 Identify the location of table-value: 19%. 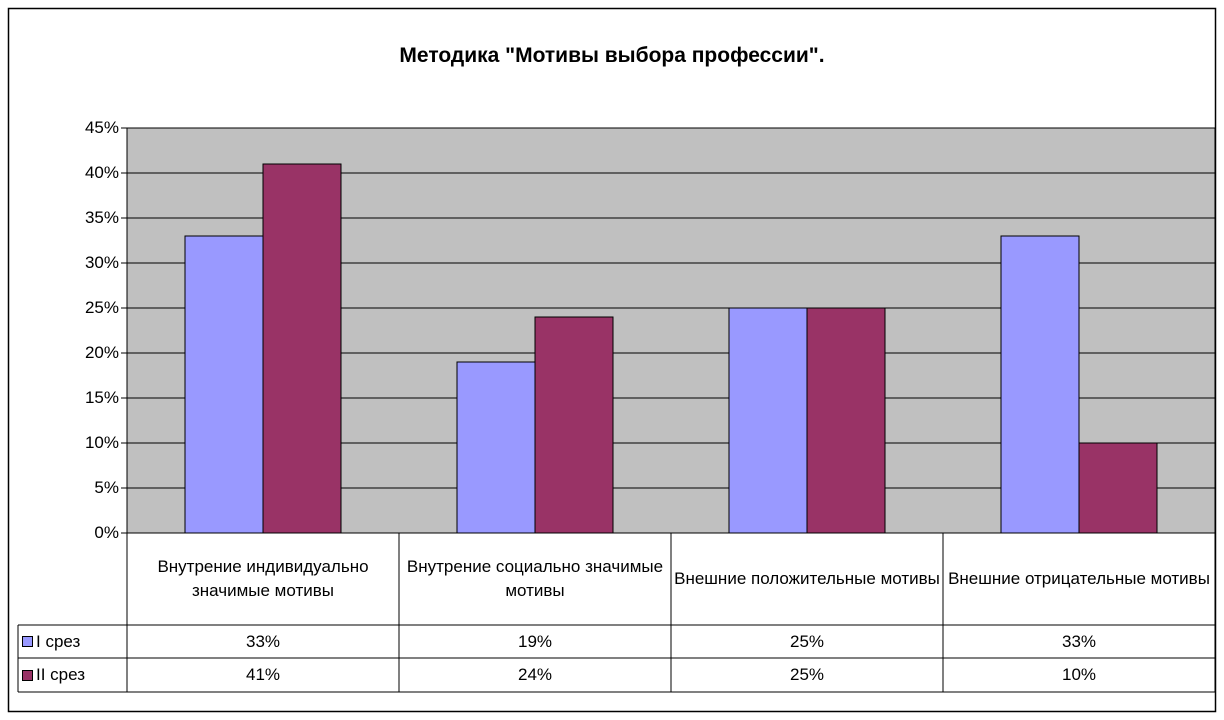
(535, 641).